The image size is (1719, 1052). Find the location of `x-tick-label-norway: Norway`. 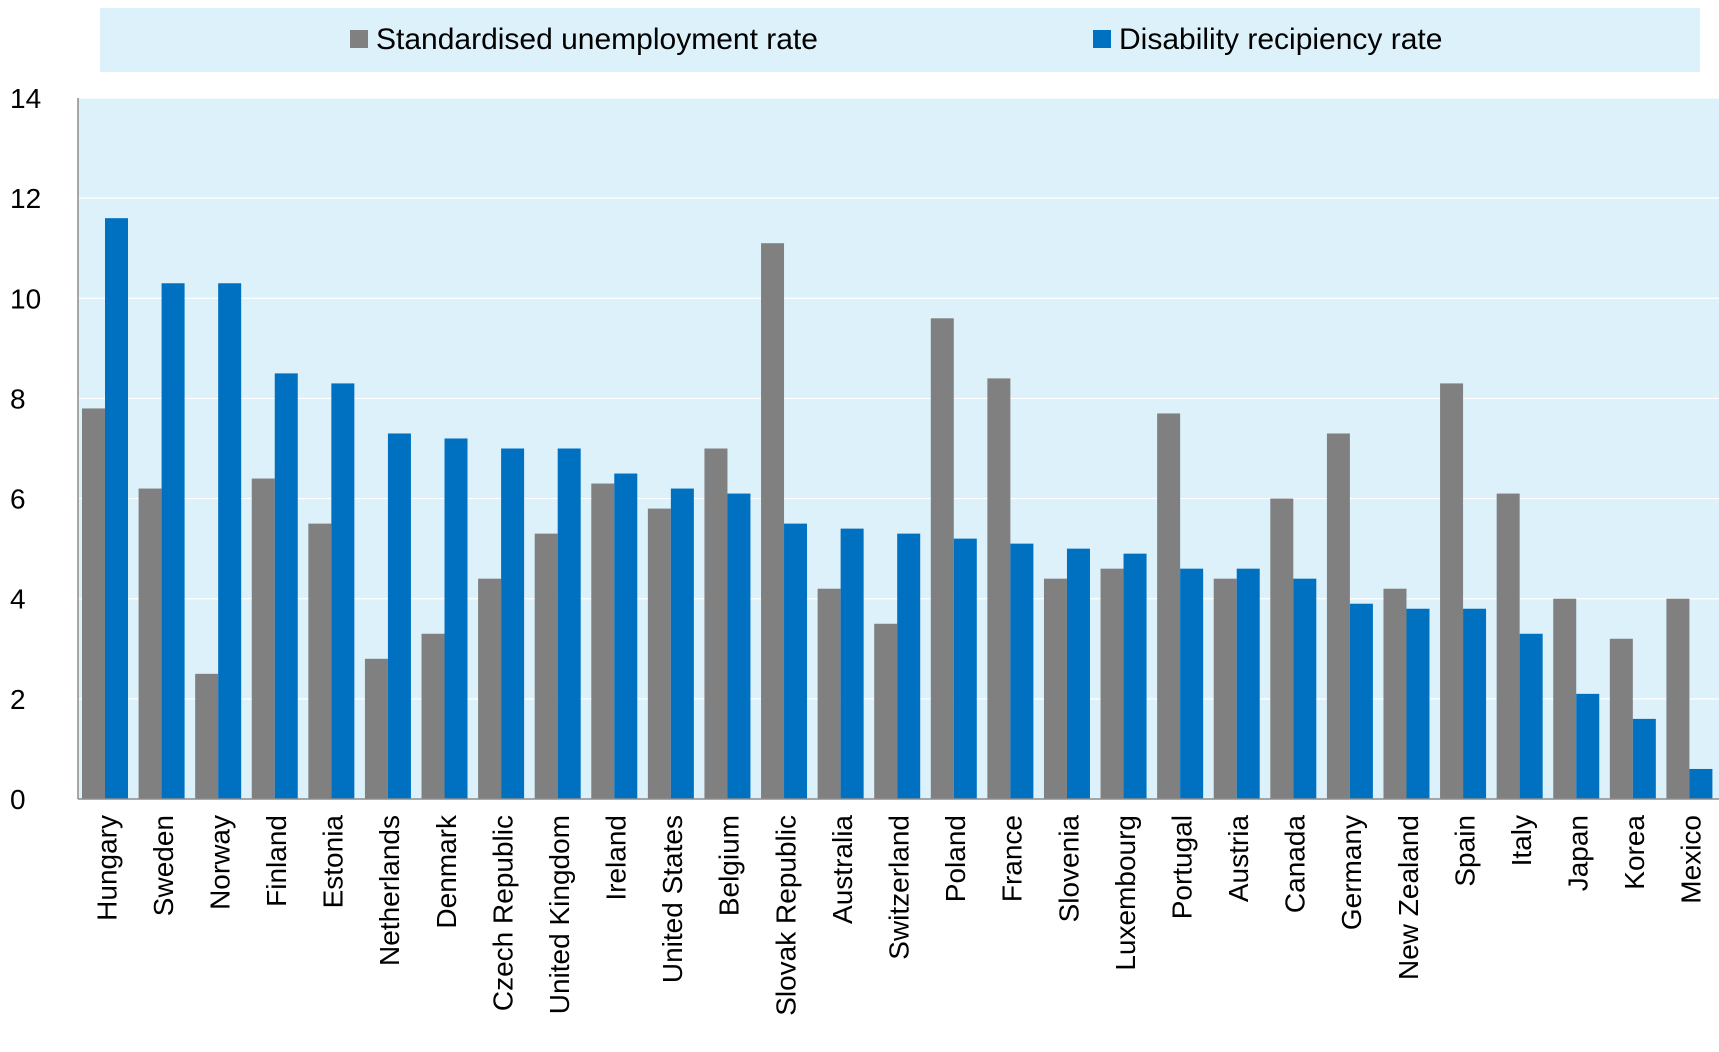

x-tick-label-norway: Norway is located at coordinates (219, 862).